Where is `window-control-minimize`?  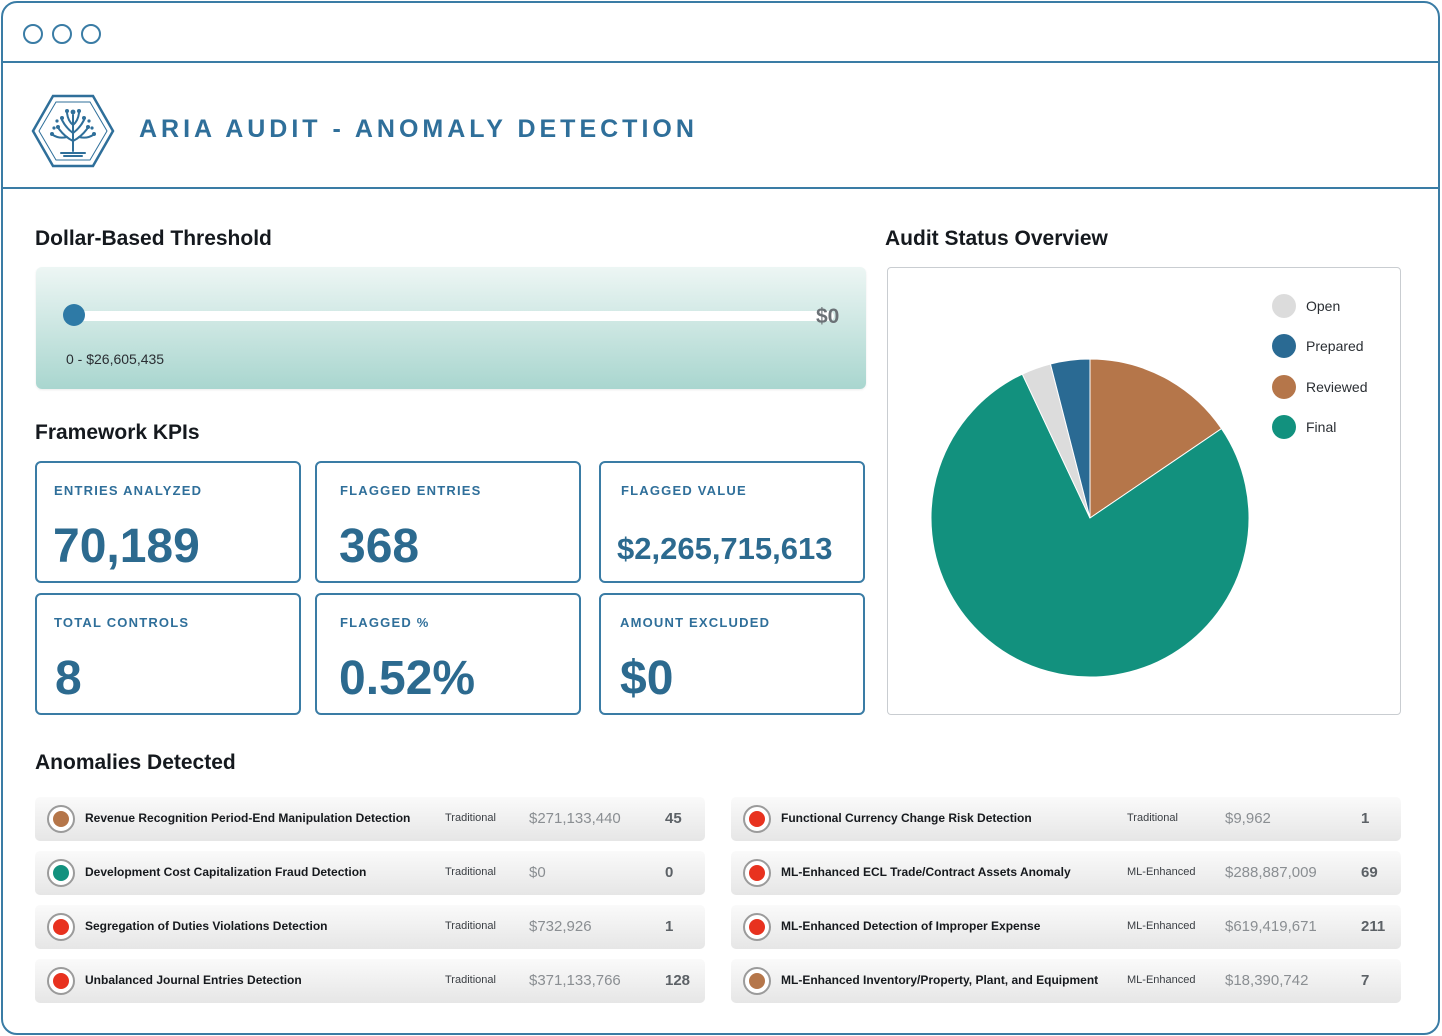
window-control-minimize is located at coordinates (62, 34).